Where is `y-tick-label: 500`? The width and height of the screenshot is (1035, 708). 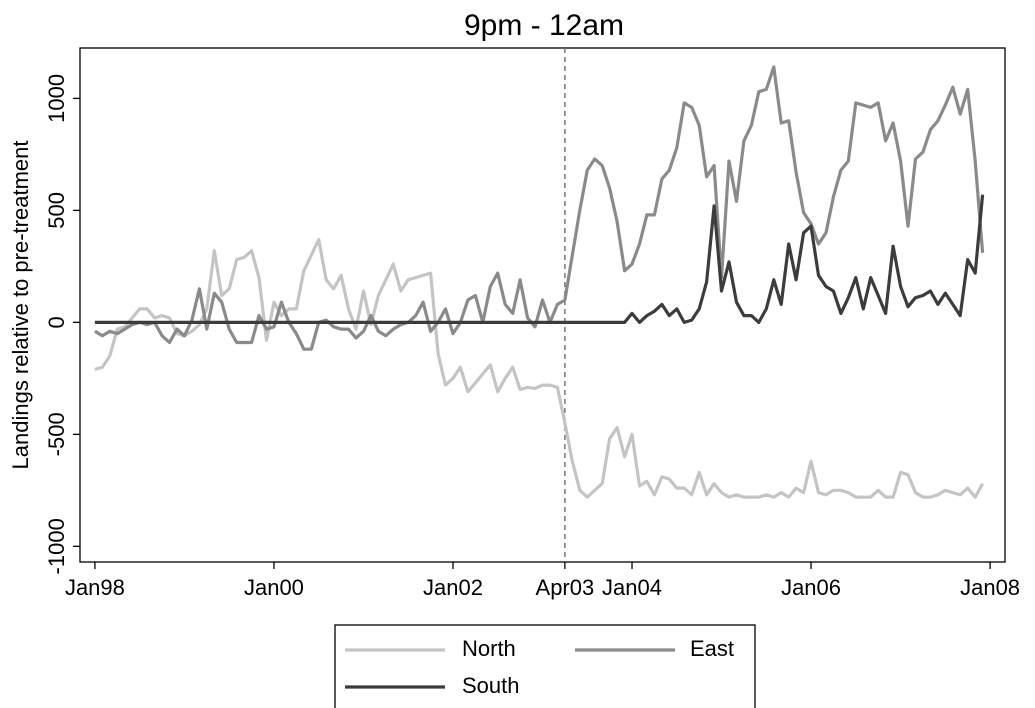 y-tick-label: 500 is located at coordinates (56, 210).